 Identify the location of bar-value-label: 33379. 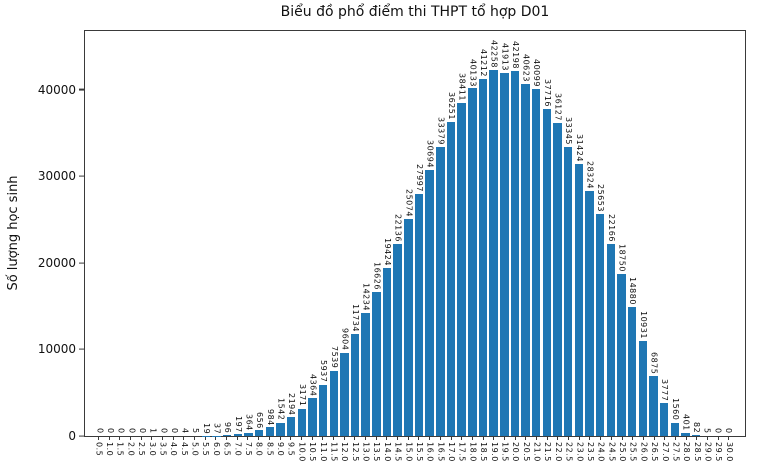
(441, 131).